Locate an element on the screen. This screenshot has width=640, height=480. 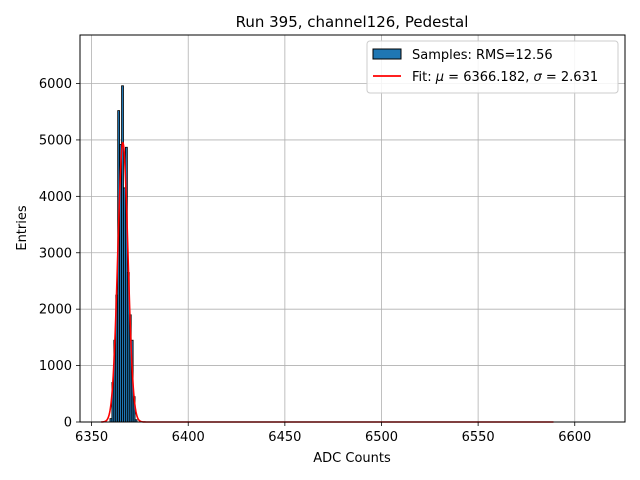
x-tick-label: 6400 is located at coordinates (188, 437).